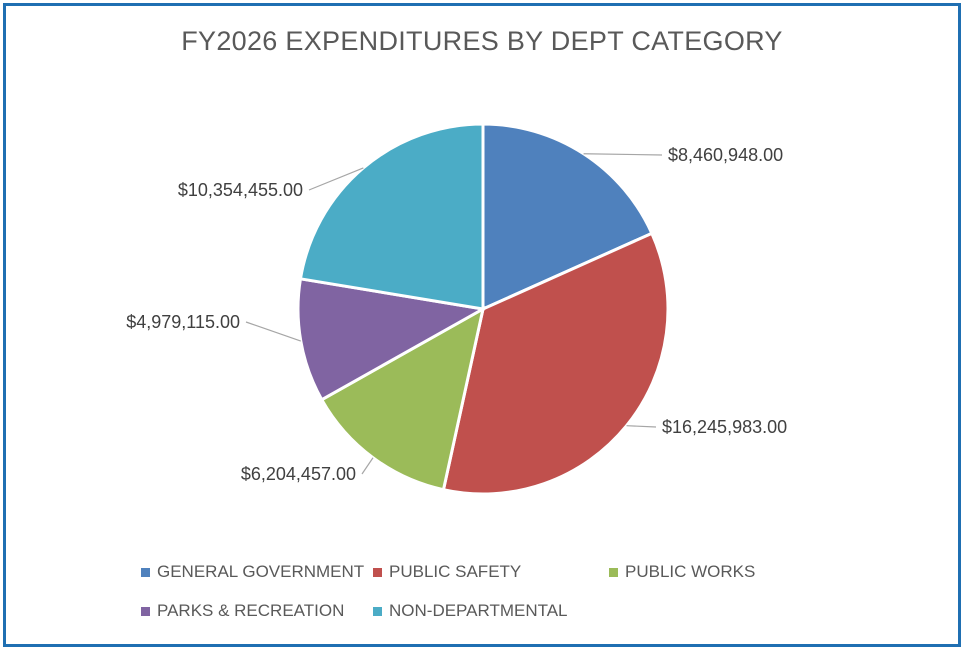 The width and height of the screenshot is (964, 648). I want to click on pie-slice-non-departmental, so click(391, 216).